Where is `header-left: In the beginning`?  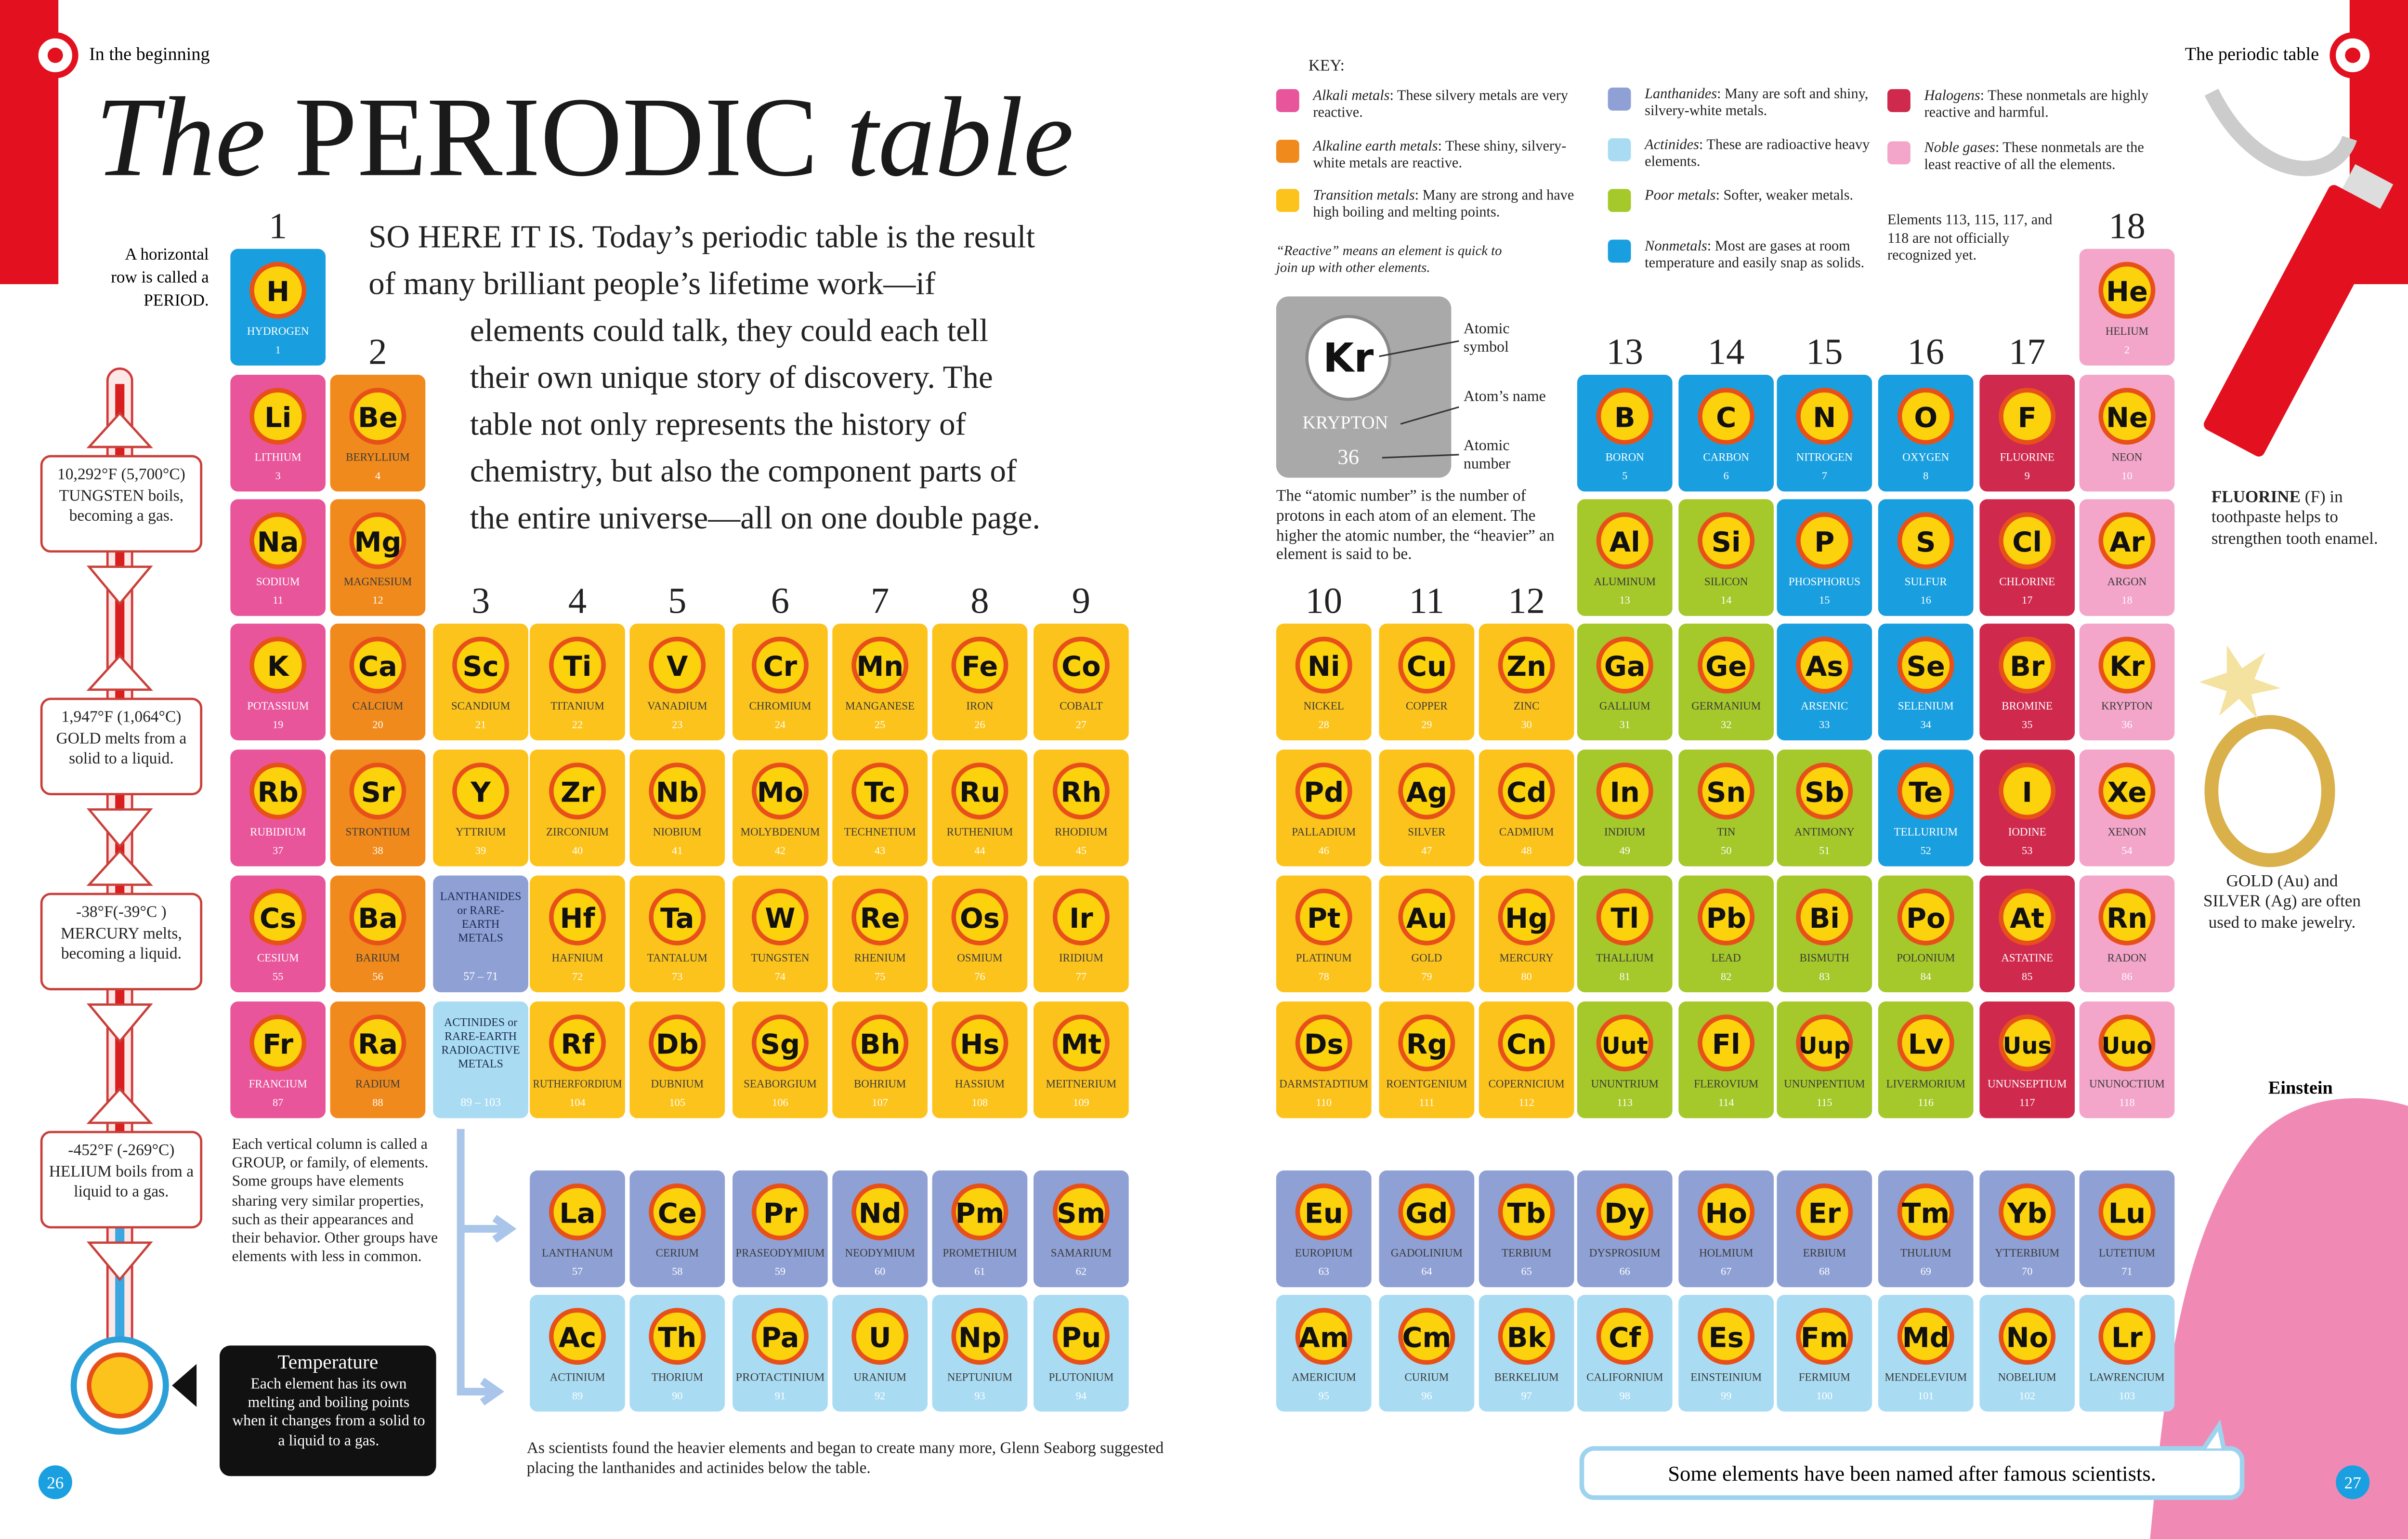 header-left: In the beginning is located at coordinates (149, 54).